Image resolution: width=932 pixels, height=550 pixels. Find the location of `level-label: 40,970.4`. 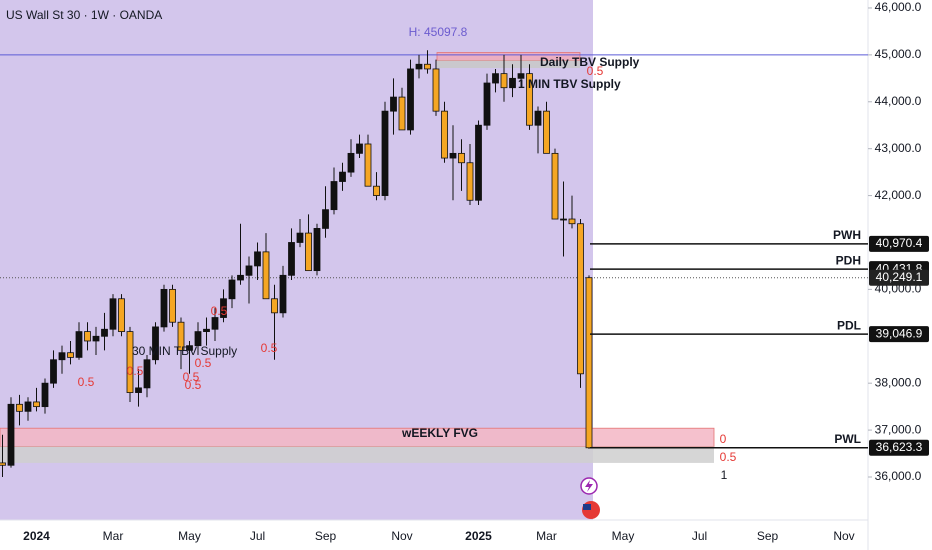

level-label: 40,970.4 is located at coordinates (899, 243).